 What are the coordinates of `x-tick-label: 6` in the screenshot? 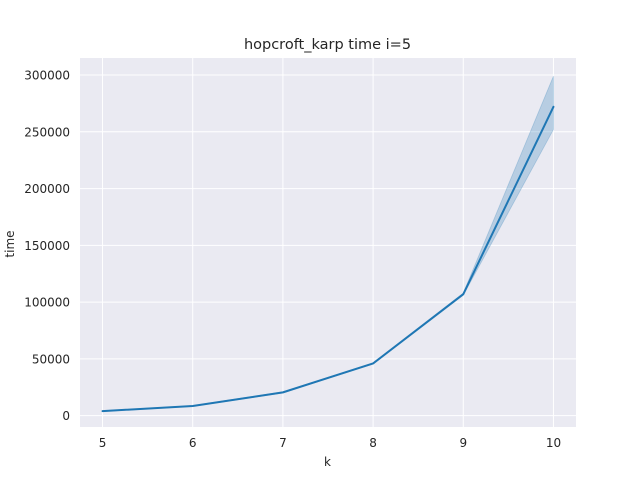 It's located at (193, 443).